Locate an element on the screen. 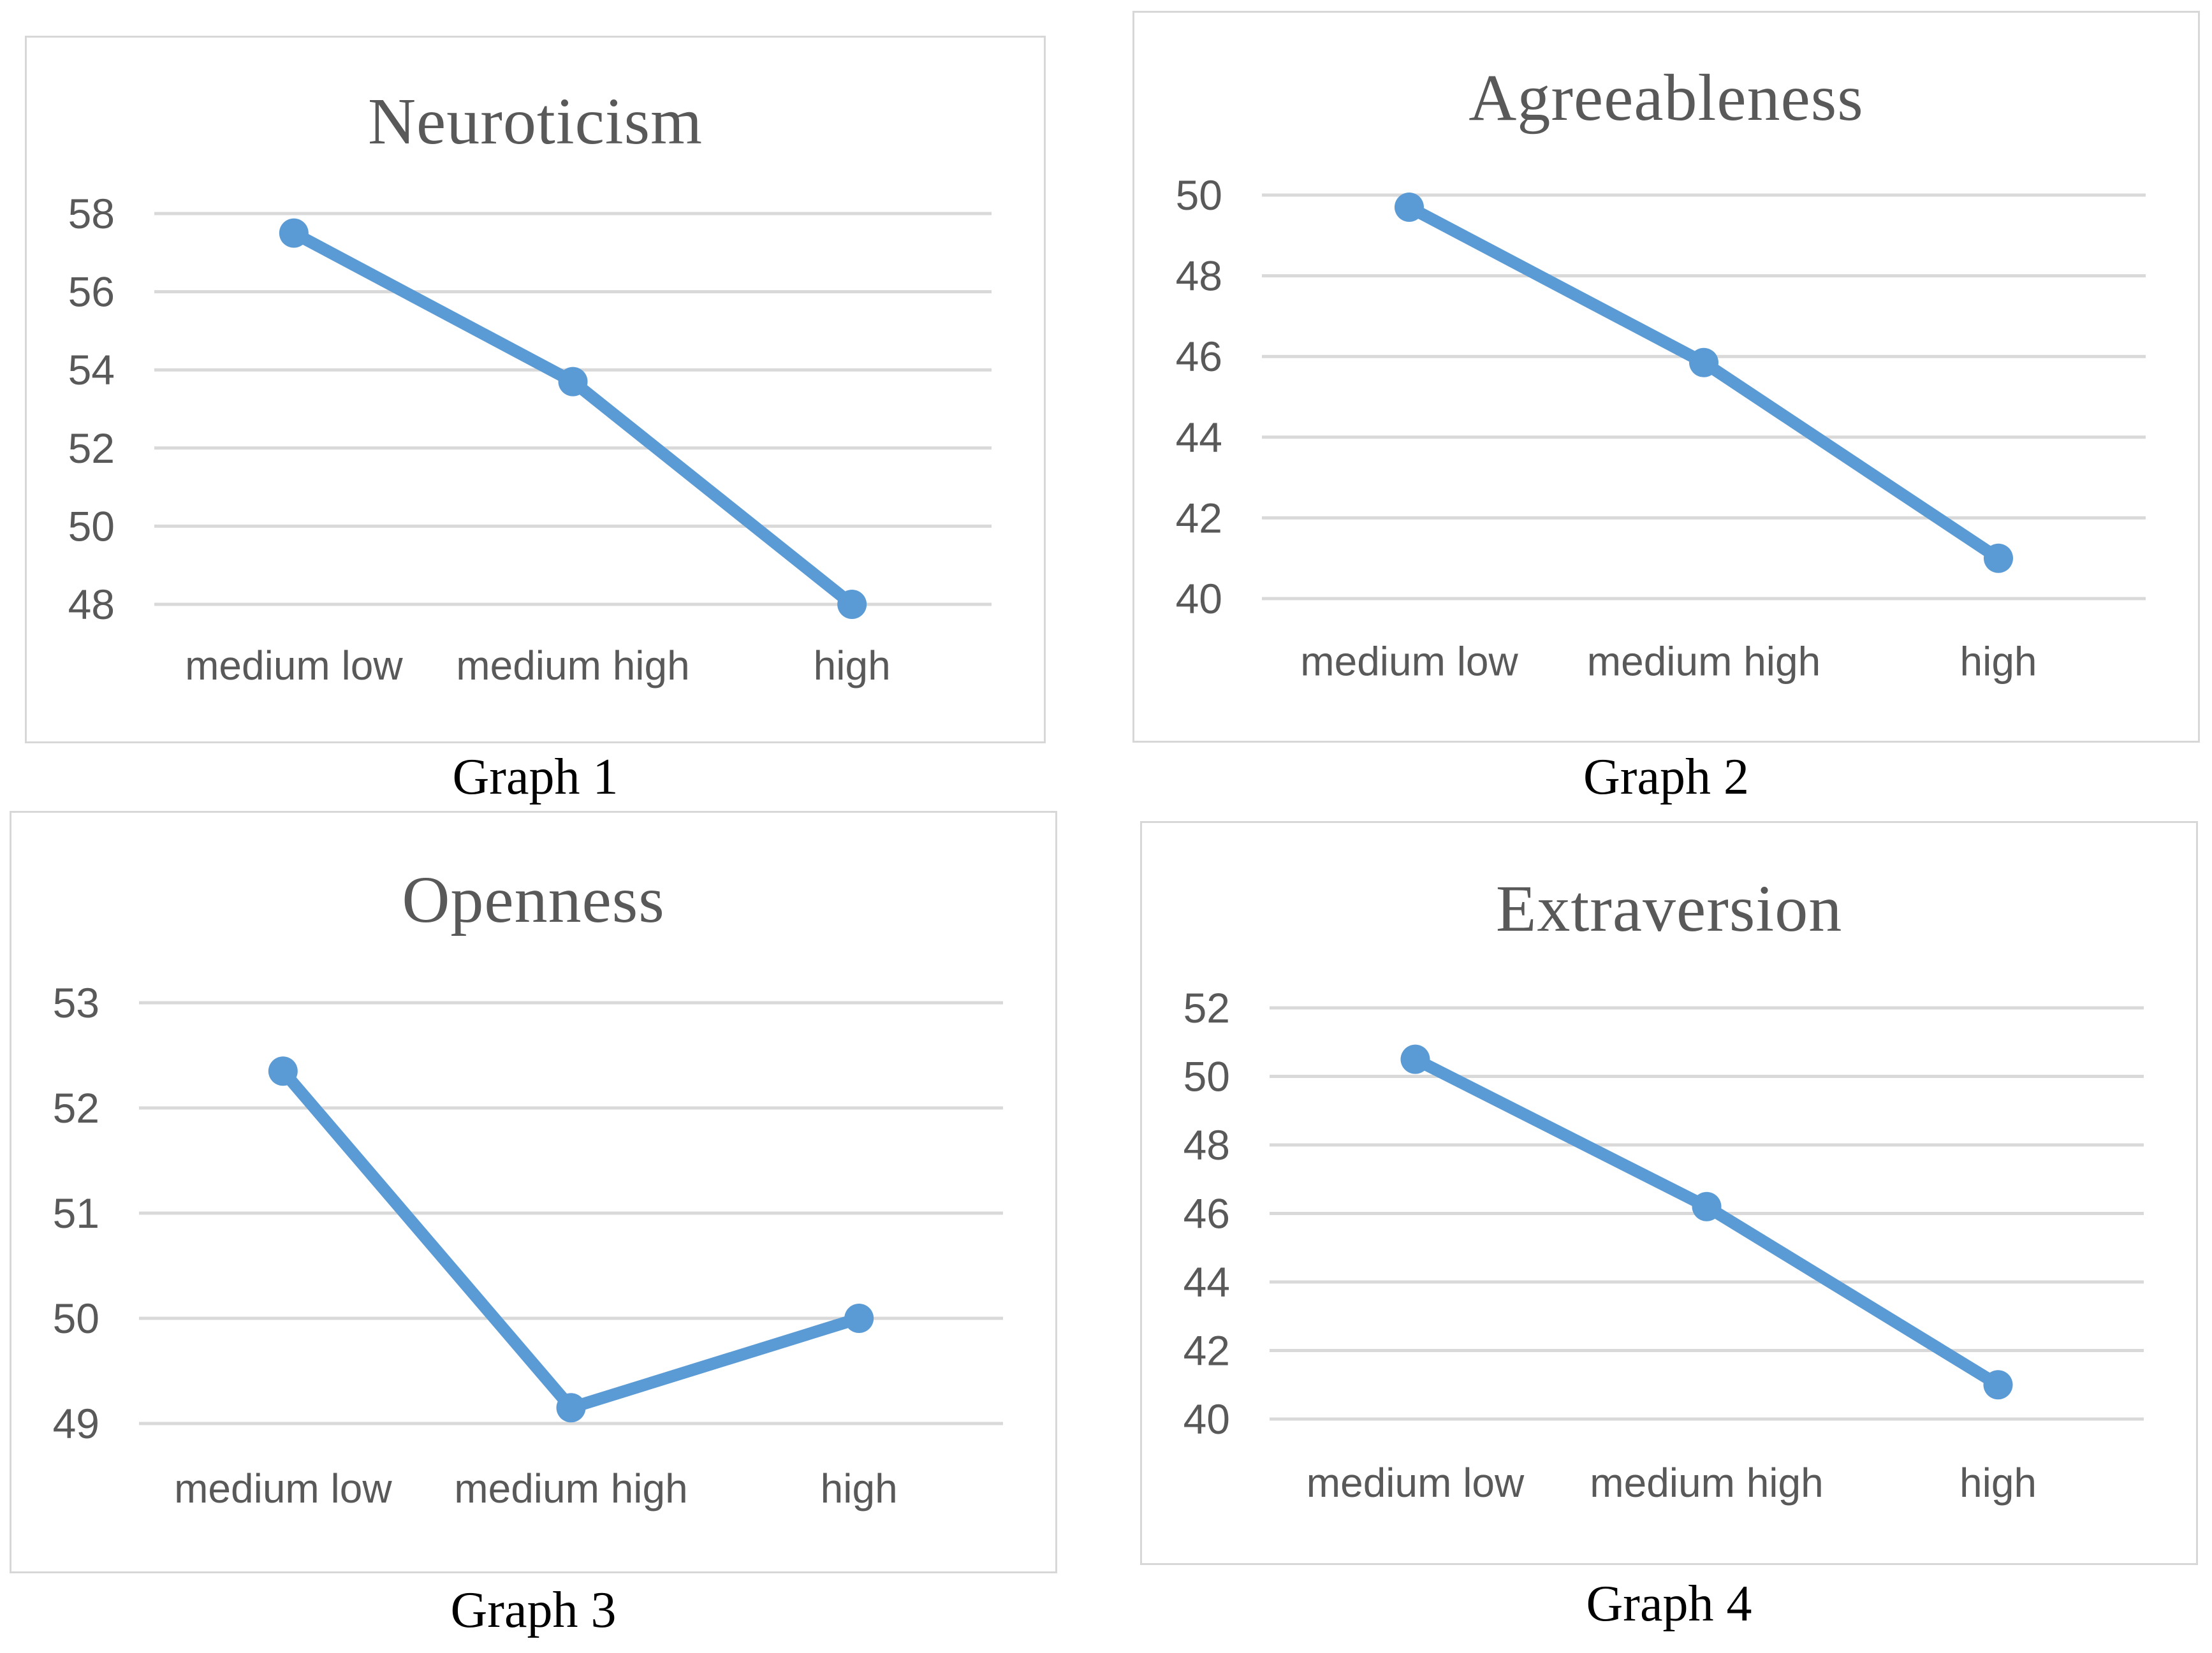  line-chart-extraversion: 52 50 48 46 44 42 40 medium low medium high high is located at coordinates (1664, 1245).